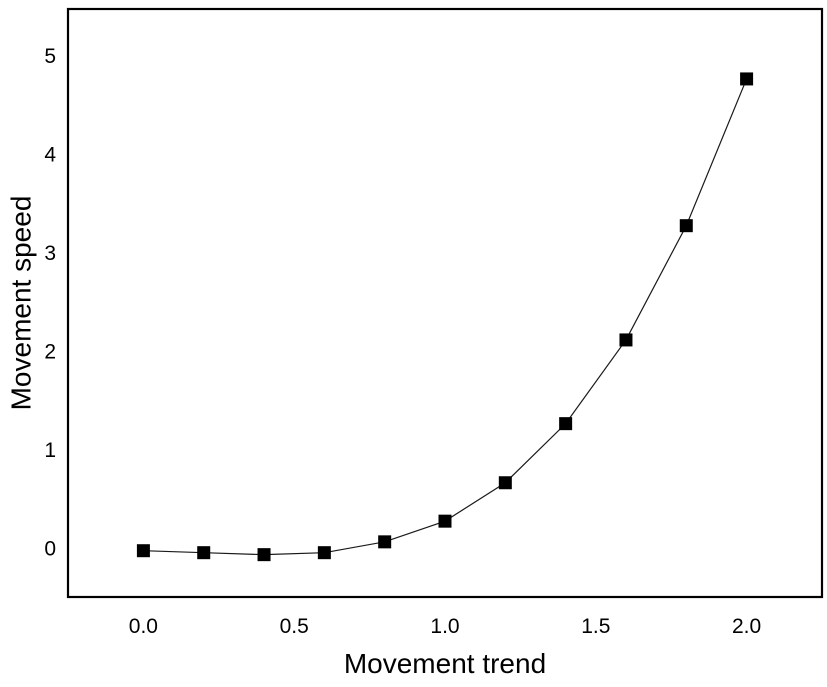 The image size is (827, 687). Describe the element at coordinates (444, 626) in the screenshot. I see `x-tick-label: 1.0` at that location.